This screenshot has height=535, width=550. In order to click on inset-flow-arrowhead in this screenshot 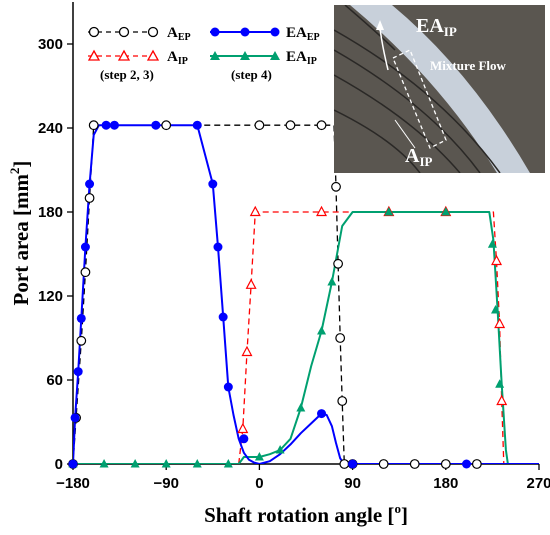, I will do `click(380, 25)`.